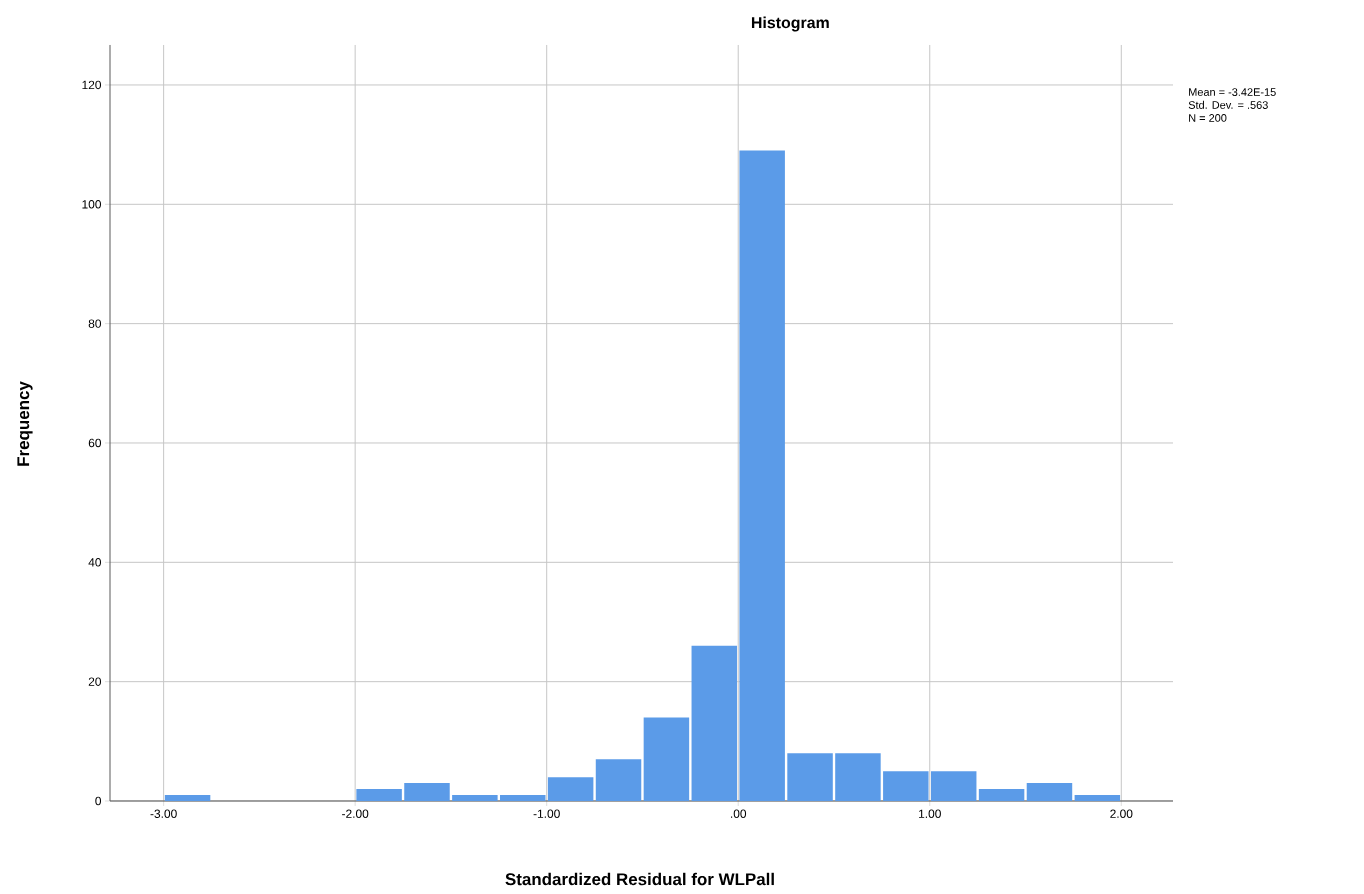 Image resolution: width=1364 pixels, height=894 pixels. What do you see at coordinates (25, 423) in the screenshot?
I see `y-axis-title: Frequency` at bounding box center [25, 423].